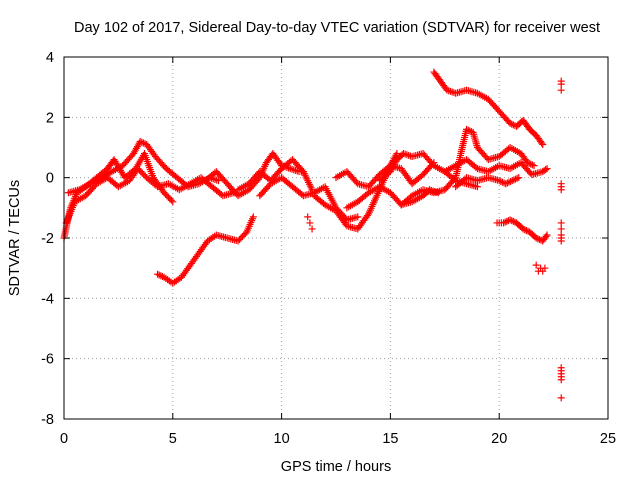  I want to click on x-tick-label: 5, so click(173, 439).